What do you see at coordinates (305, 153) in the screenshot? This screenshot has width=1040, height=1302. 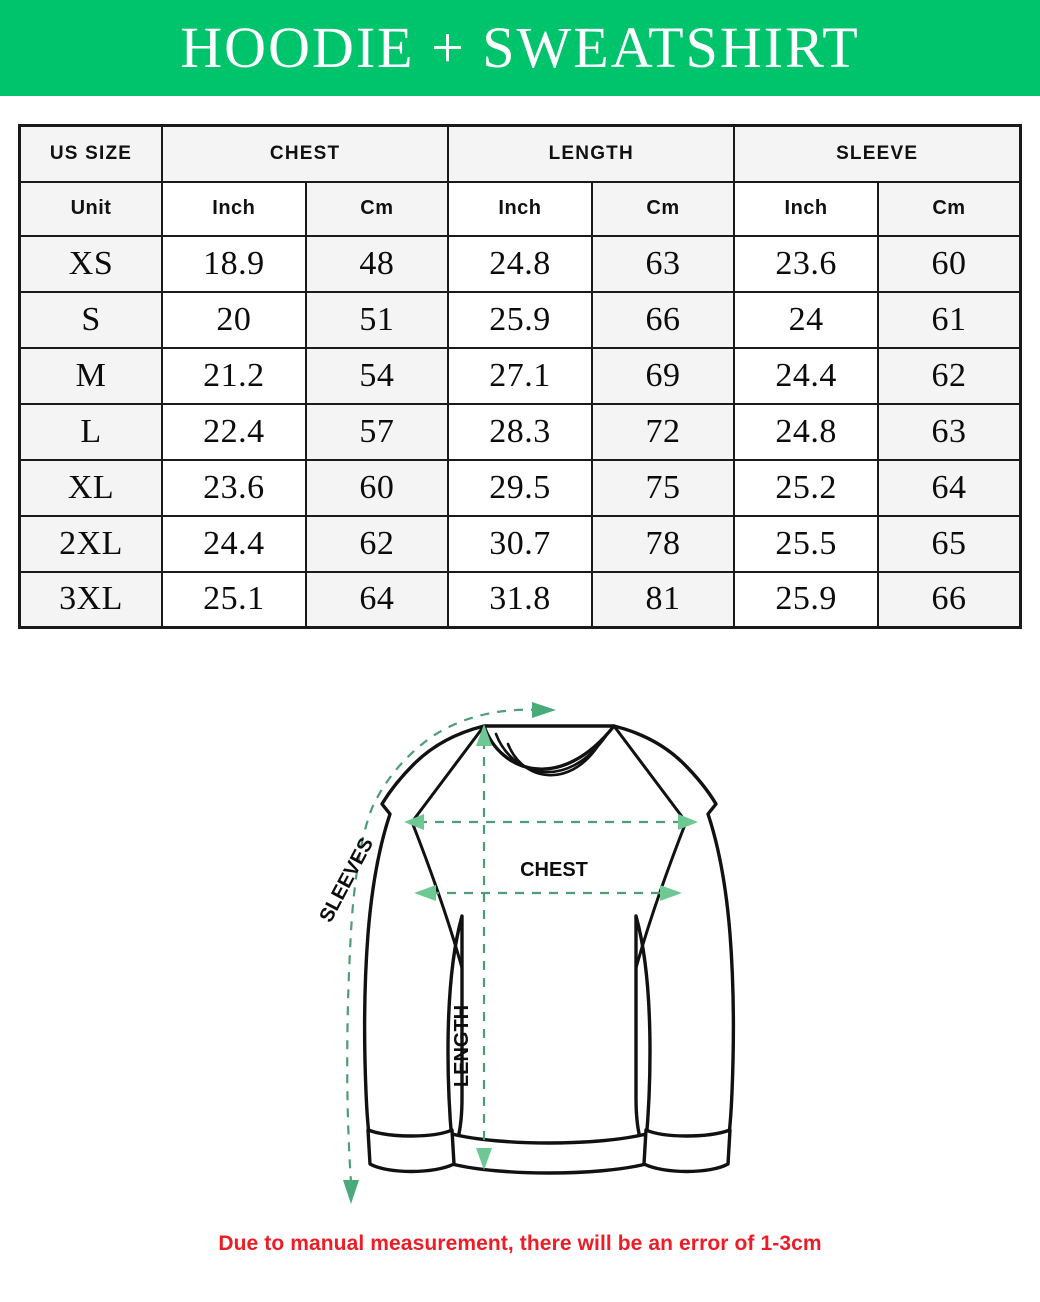 I see `column-header-chest: CHEST` at bounding box center [305, 153].